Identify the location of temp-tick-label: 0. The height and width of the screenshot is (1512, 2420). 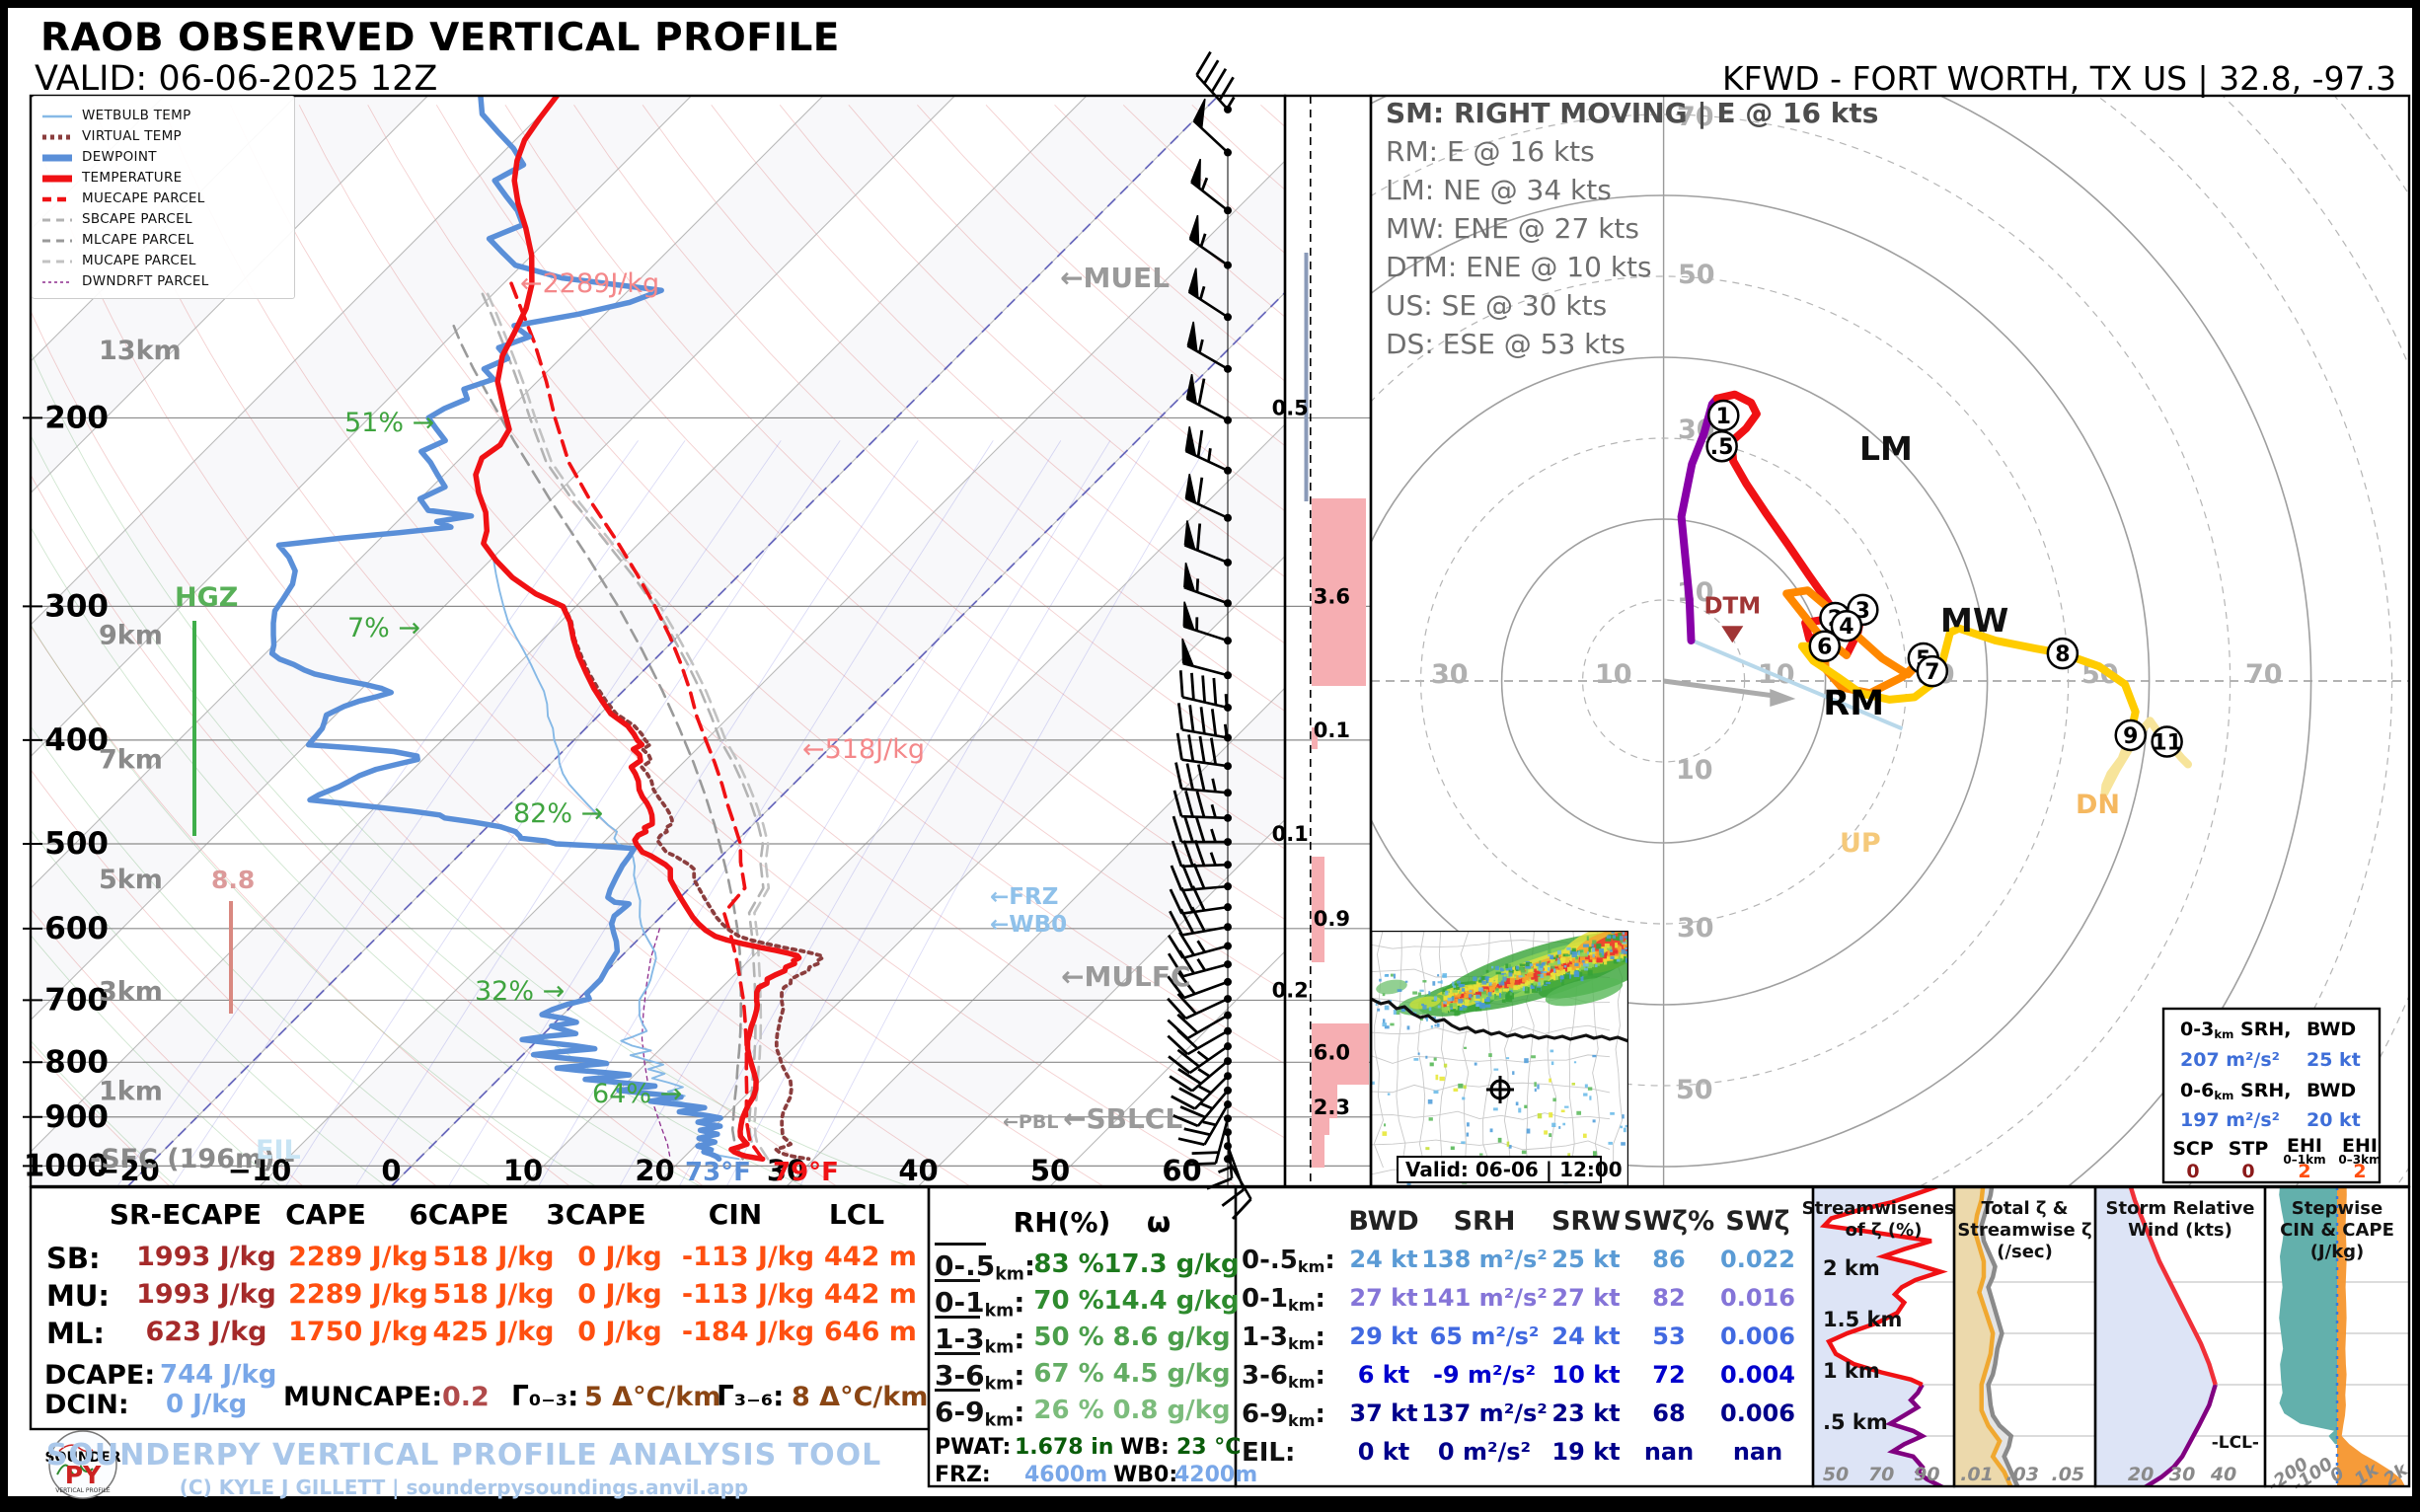
(391, 1170).